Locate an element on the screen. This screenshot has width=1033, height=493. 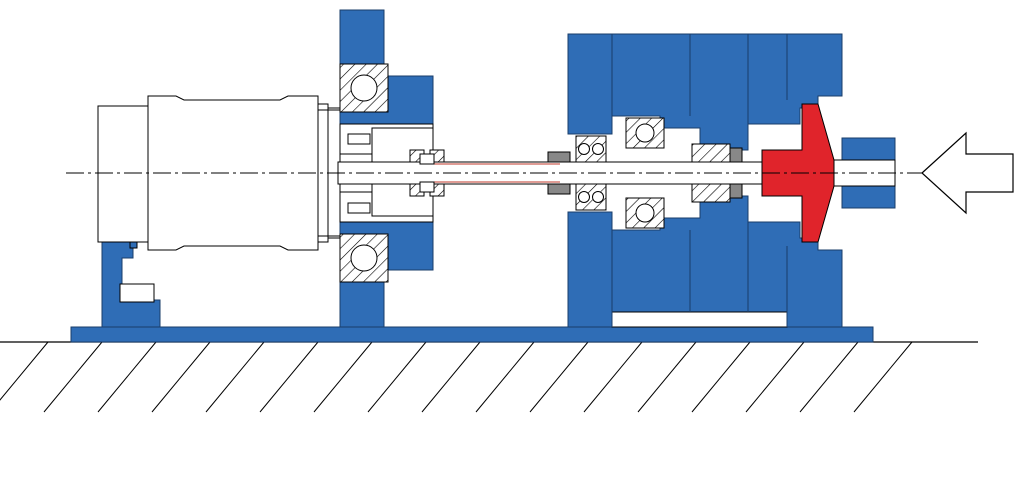
arrow-left-outline-icon is located at coordinates (967, 173).